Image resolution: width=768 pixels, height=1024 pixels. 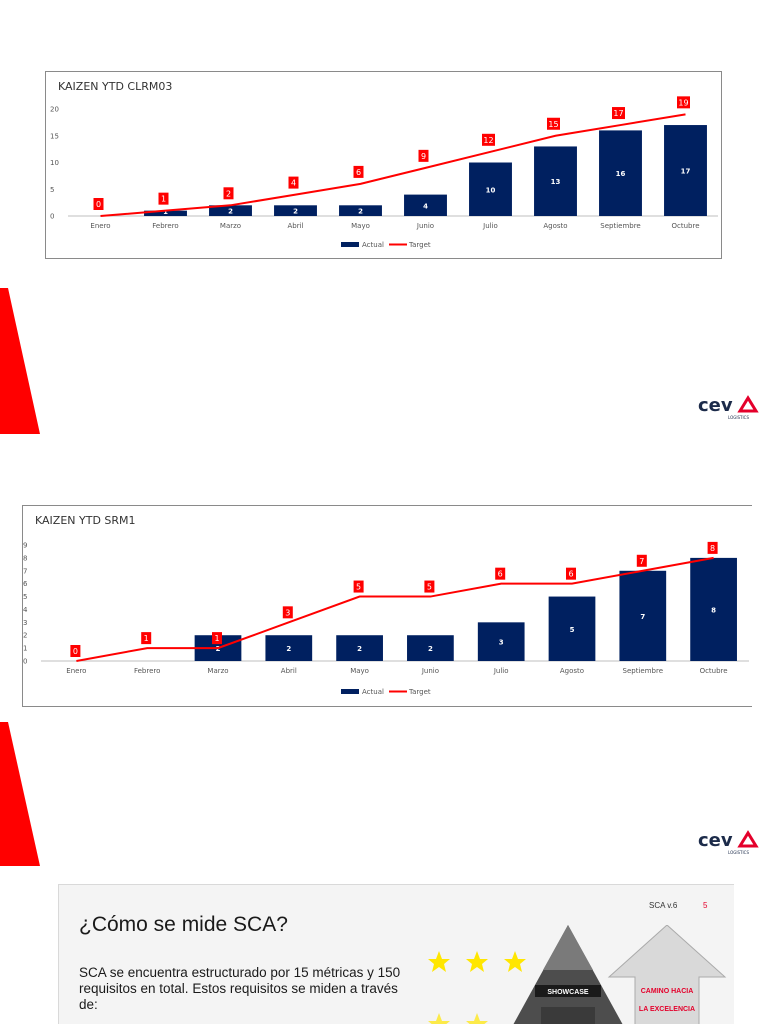 I want to click on x-tick-label: Febrero, so click(x=165, y=226).